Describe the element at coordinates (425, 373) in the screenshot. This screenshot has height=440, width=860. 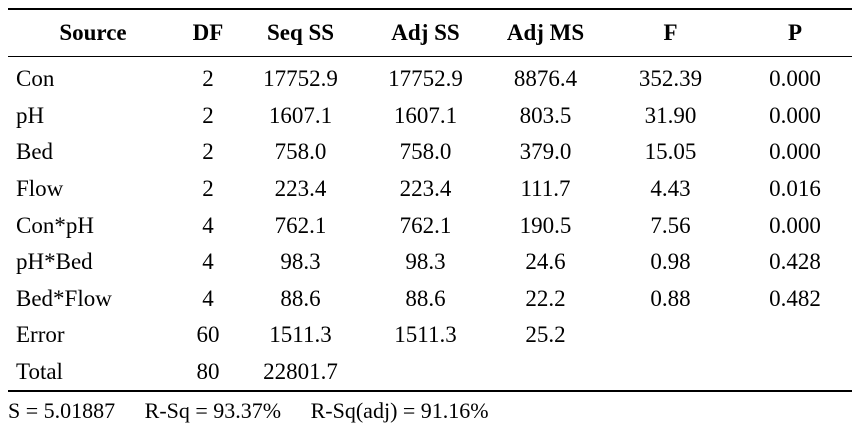
I see `cell-adj-ss` at that location.